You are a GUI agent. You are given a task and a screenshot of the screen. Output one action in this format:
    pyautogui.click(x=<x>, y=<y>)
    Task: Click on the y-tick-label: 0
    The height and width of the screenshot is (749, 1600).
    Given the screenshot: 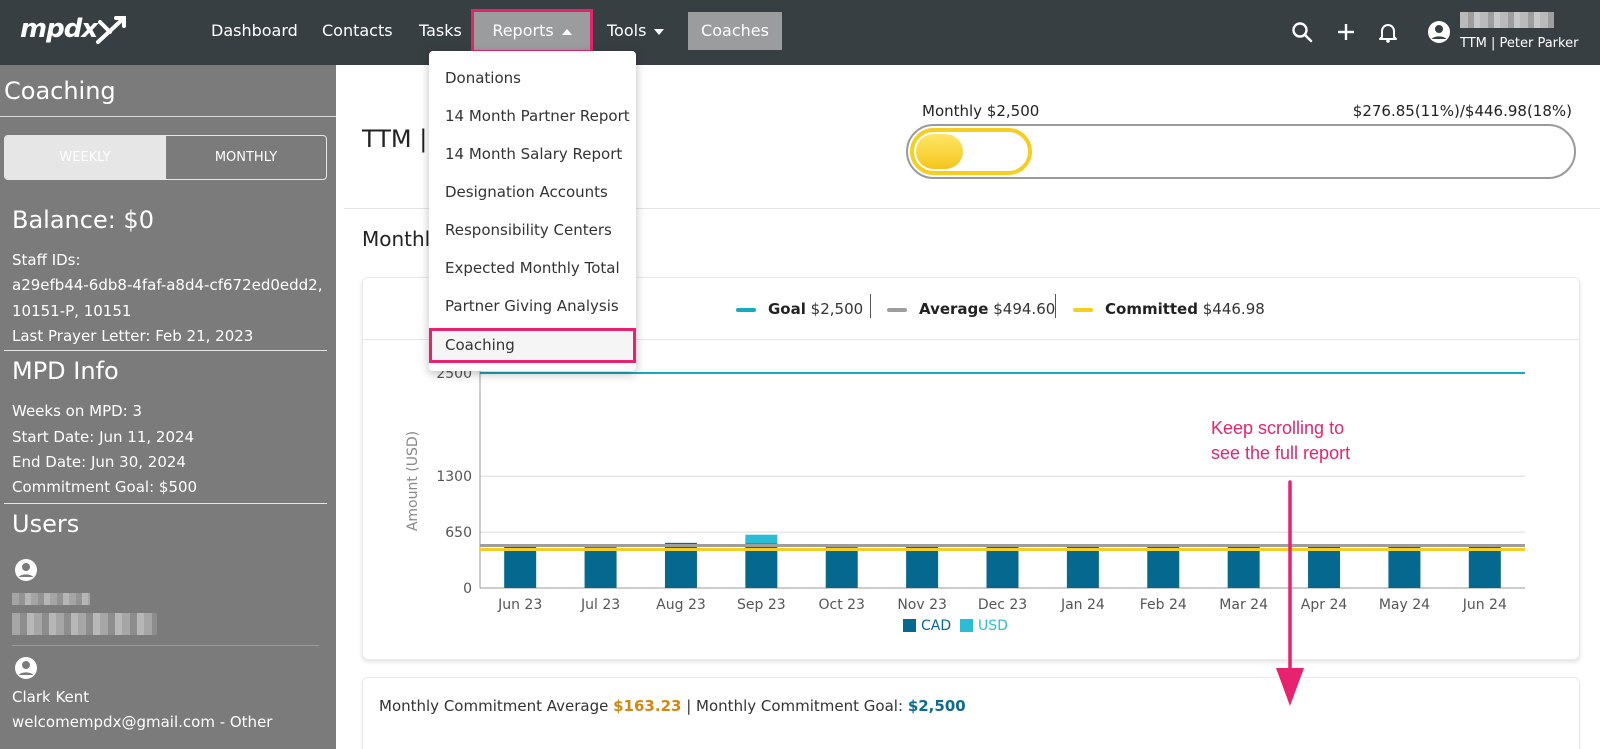 What is the action you would take?
    pyautogui.click(x=467, y=589)
    